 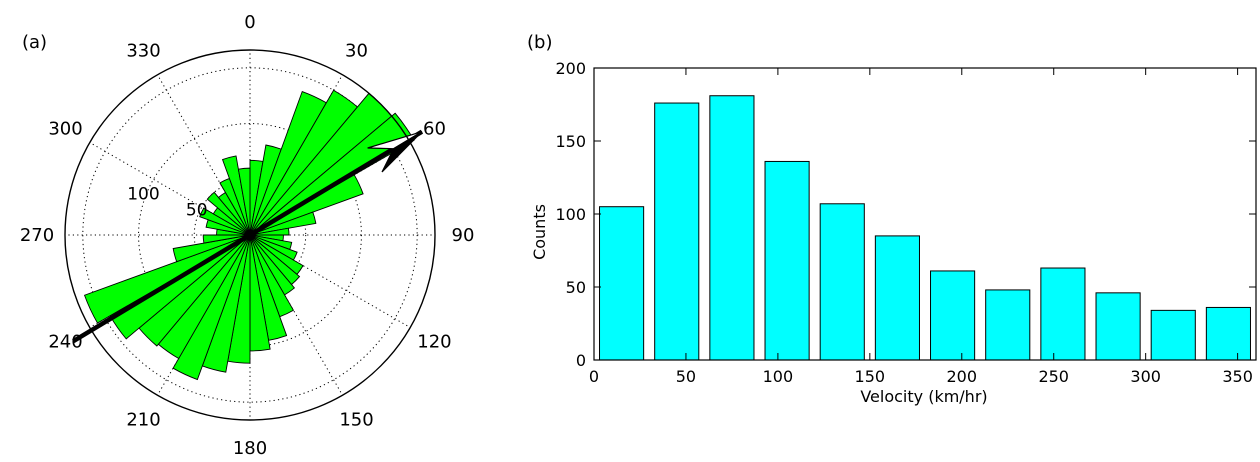 I want to click on x-tick-label: 350, so click(x=1237, y=376).